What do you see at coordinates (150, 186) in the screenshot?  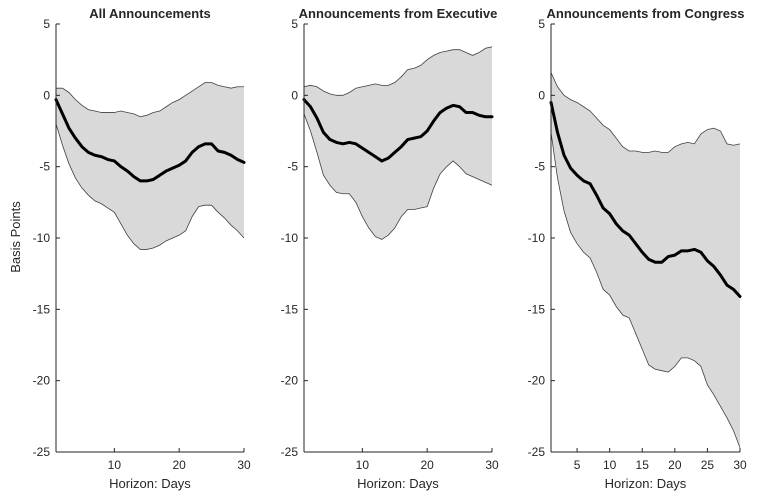 I see `lower-bound-line-all-announcements` at bounding box center [150, 186].